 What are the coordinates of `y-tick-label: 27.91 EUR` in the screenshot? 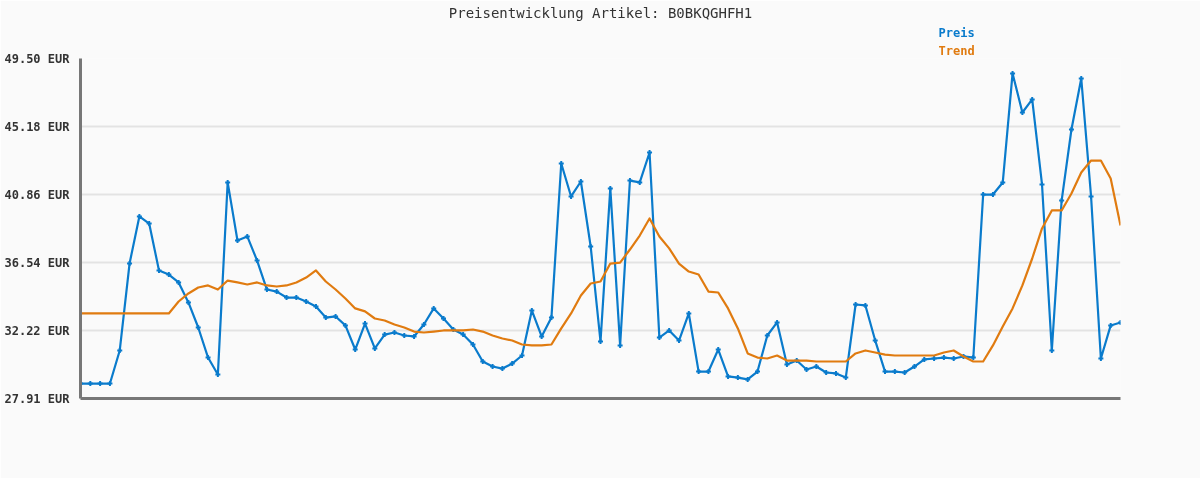 It's located at (37, 398).